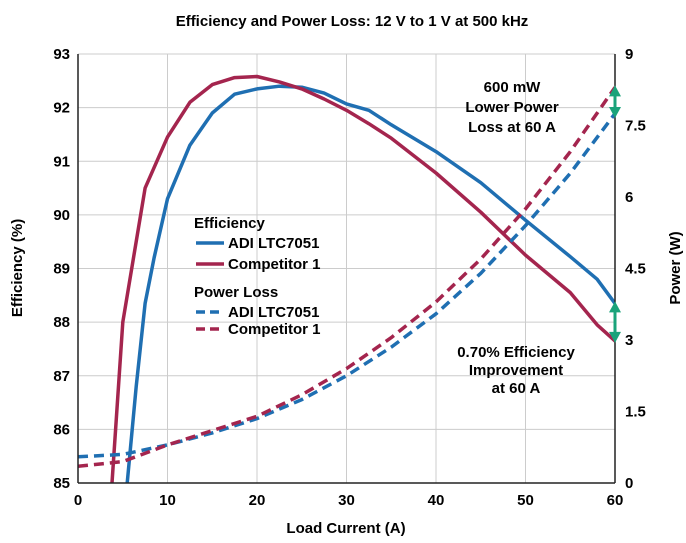  What do you see at coordinates (629, 197) in the screenshot?
I see `y2-tick-label: 6` at bounding box center [629, 197].